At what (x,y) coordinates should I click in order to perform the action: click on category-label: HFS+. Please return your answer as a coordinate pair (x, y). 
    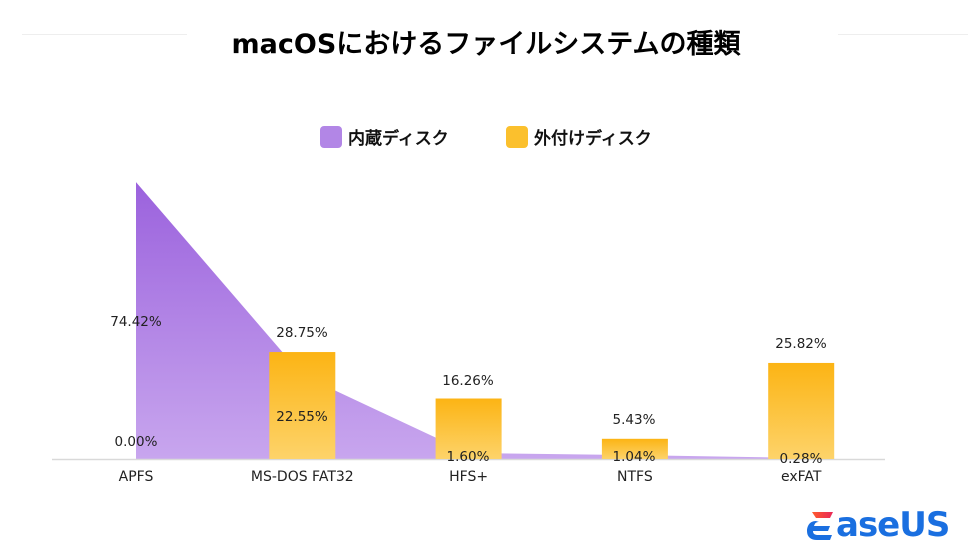
    Looking at the image, I should click on (468, 477).